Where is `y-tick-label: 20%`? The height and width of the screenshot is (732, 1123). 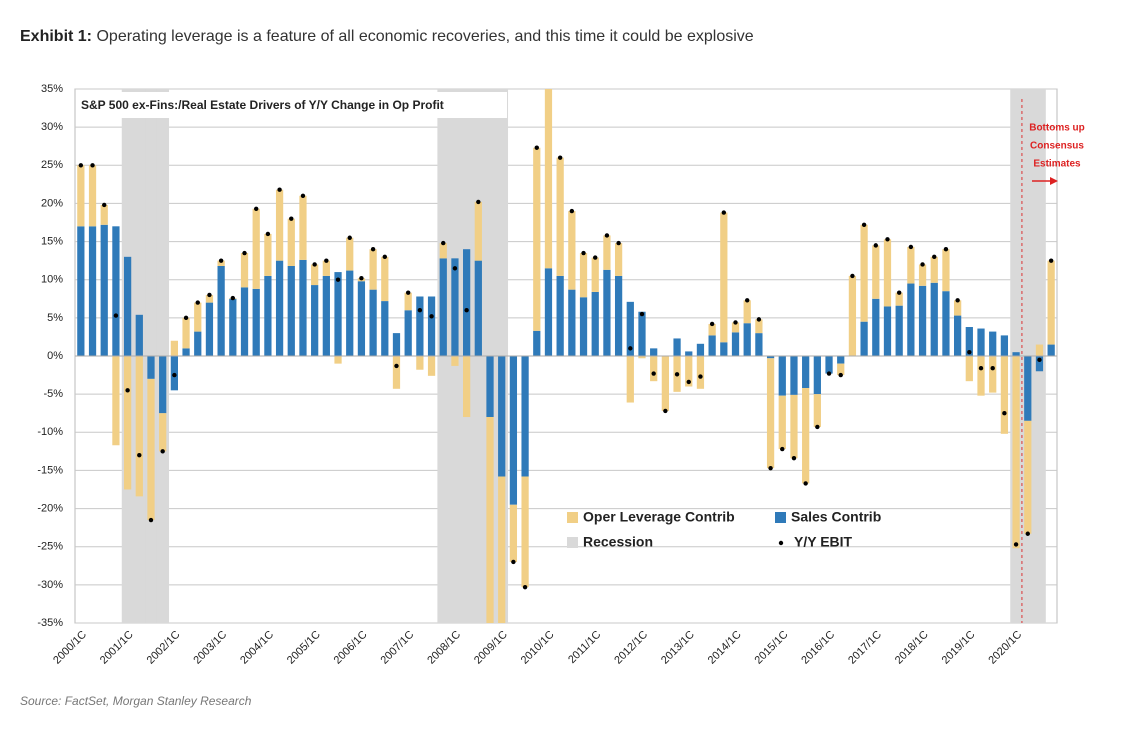 y-tick-label: 20% is located at coordinates (52, 203).